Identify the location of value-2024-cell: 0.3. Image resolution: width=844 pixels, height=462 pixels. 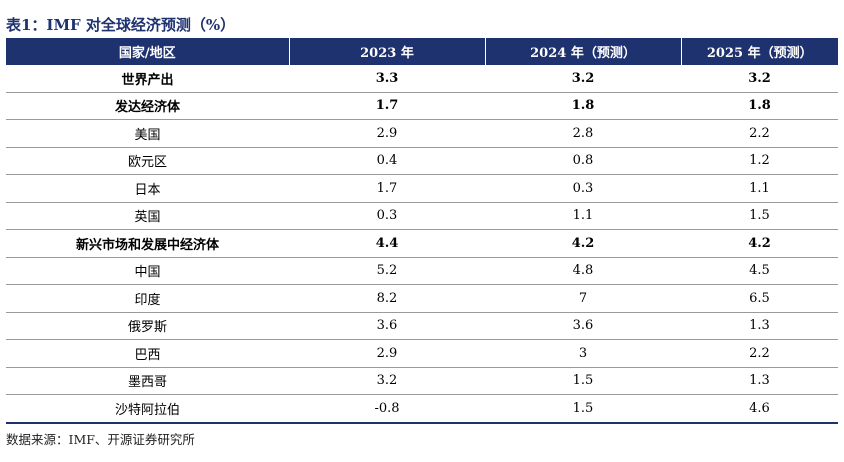
(583, 188).